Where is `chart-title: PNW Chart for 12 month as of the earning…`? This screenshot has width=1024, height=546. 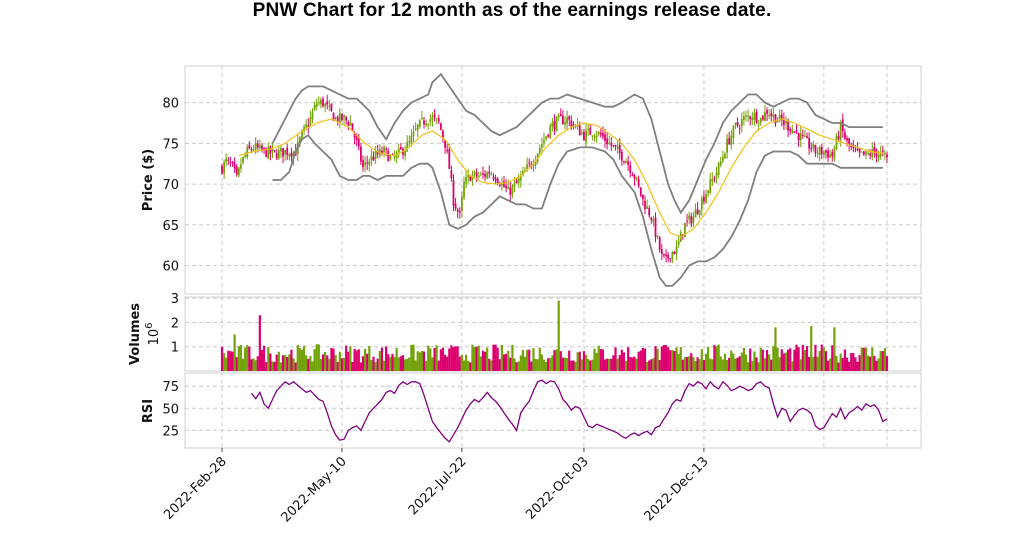 chart-title: PNW Chart for 12 month as of the earning… is located at coordinates (512, 10).